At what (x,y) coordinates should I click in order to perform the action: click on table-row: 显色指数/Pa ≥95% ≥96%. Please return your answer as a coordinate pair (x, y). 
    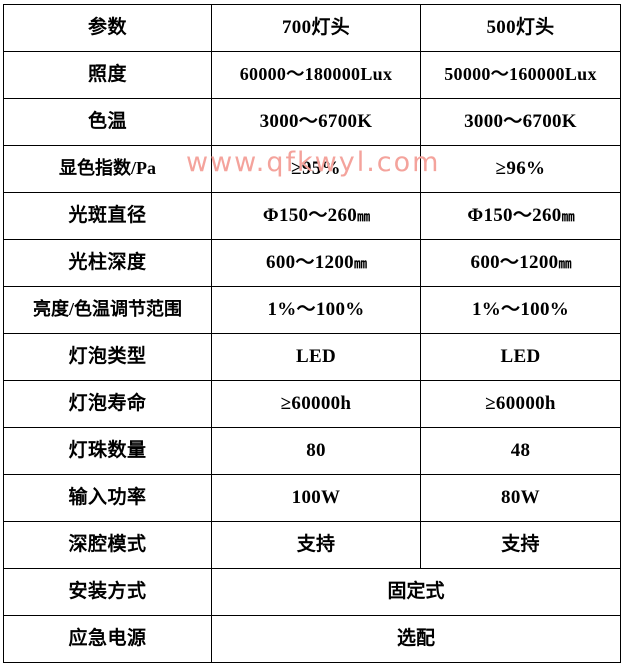
    Looking at the image, I should click on (312, 169).